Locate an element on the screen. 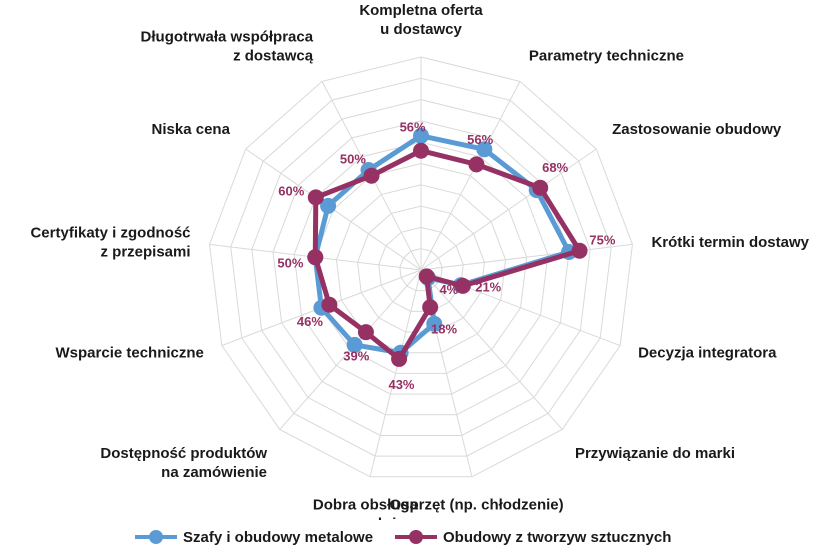 The height and width of the screenshot is (560, 840). data-label: 18% is located at coordinates (444, 329).